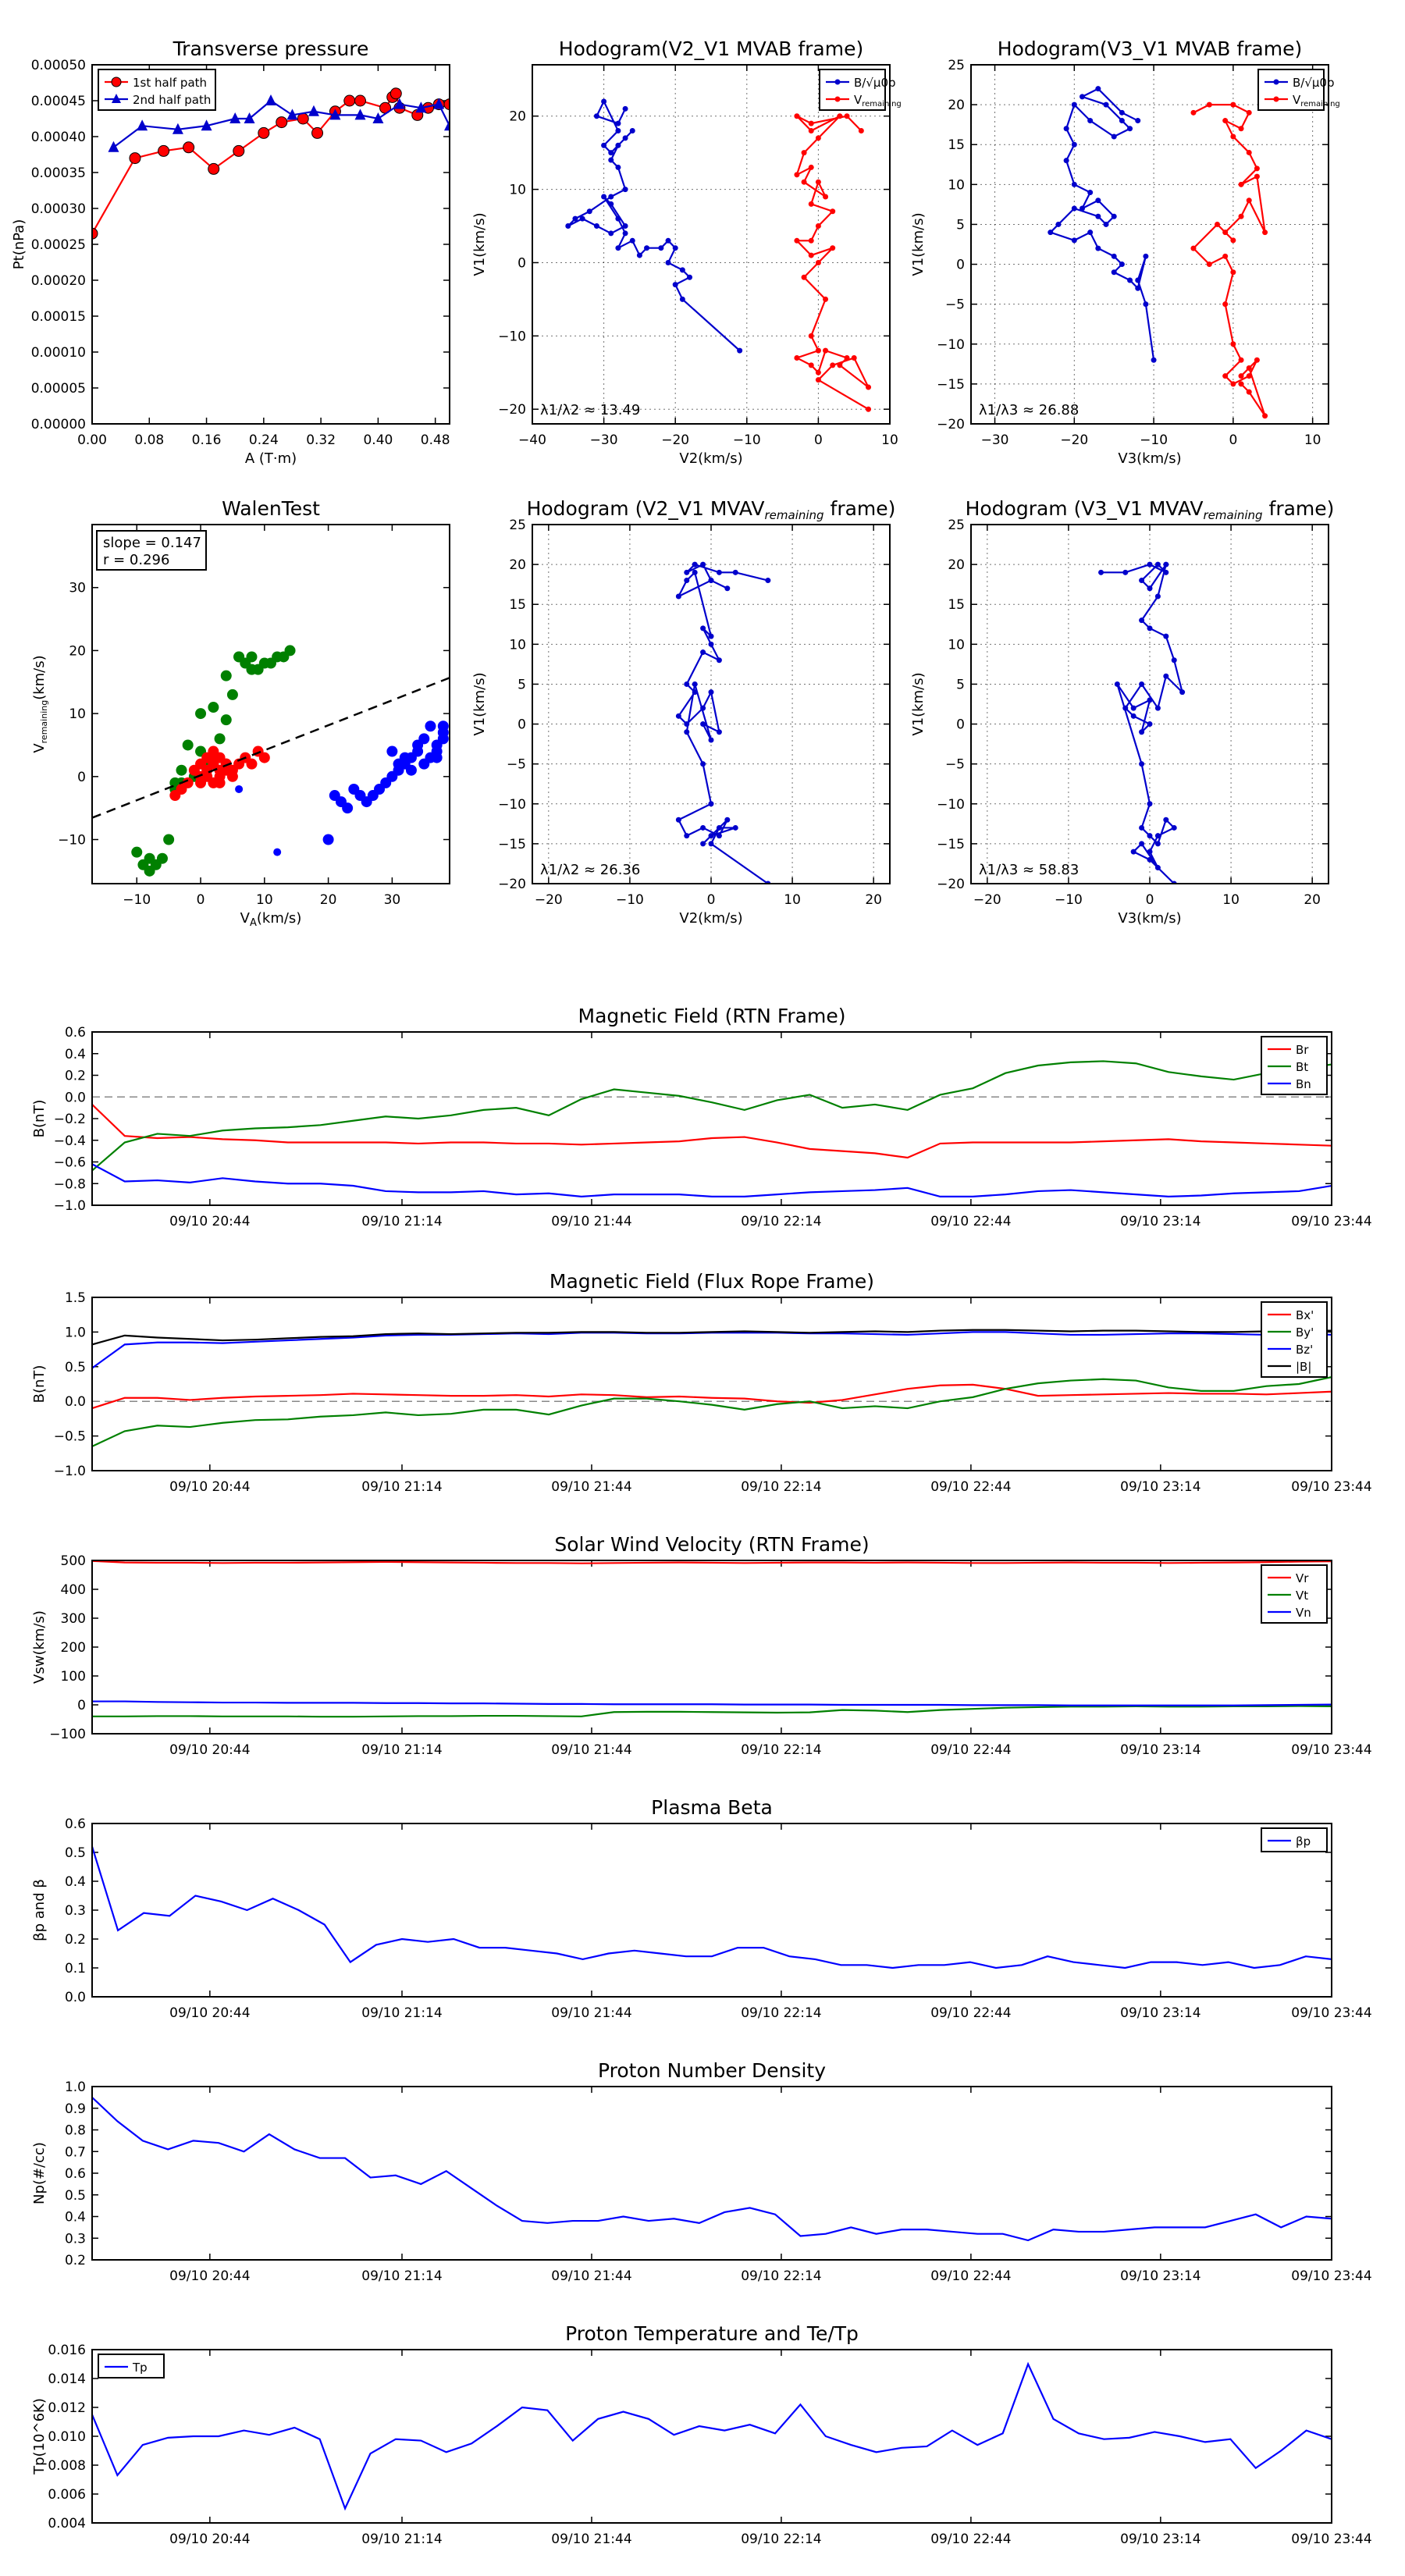 The height and width of the screenshot is (2576, 1405). Describe the element at coordinates (67, 2408) in the screenshot. I see `y-tick-label: 0.012` at that location.